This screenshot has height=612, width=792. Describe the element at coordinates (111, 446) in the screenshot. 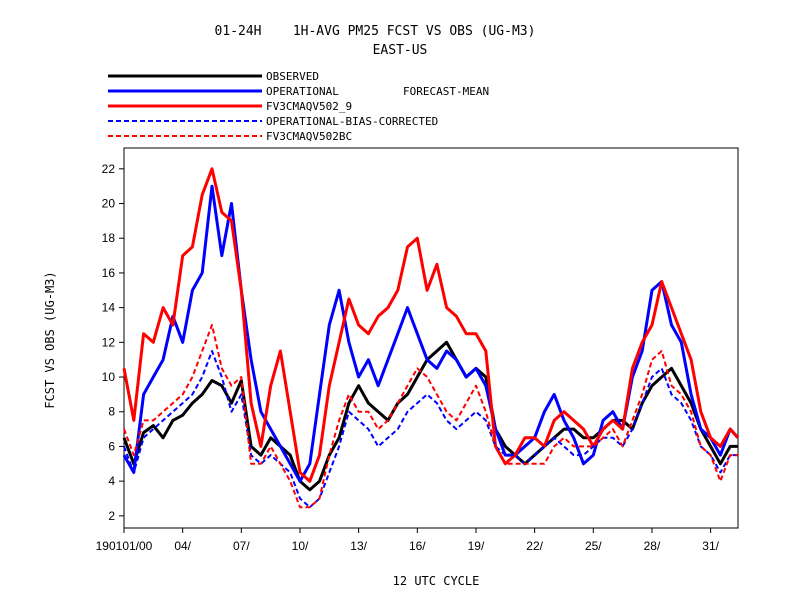

I see `y-tick-label: 6` at that location.